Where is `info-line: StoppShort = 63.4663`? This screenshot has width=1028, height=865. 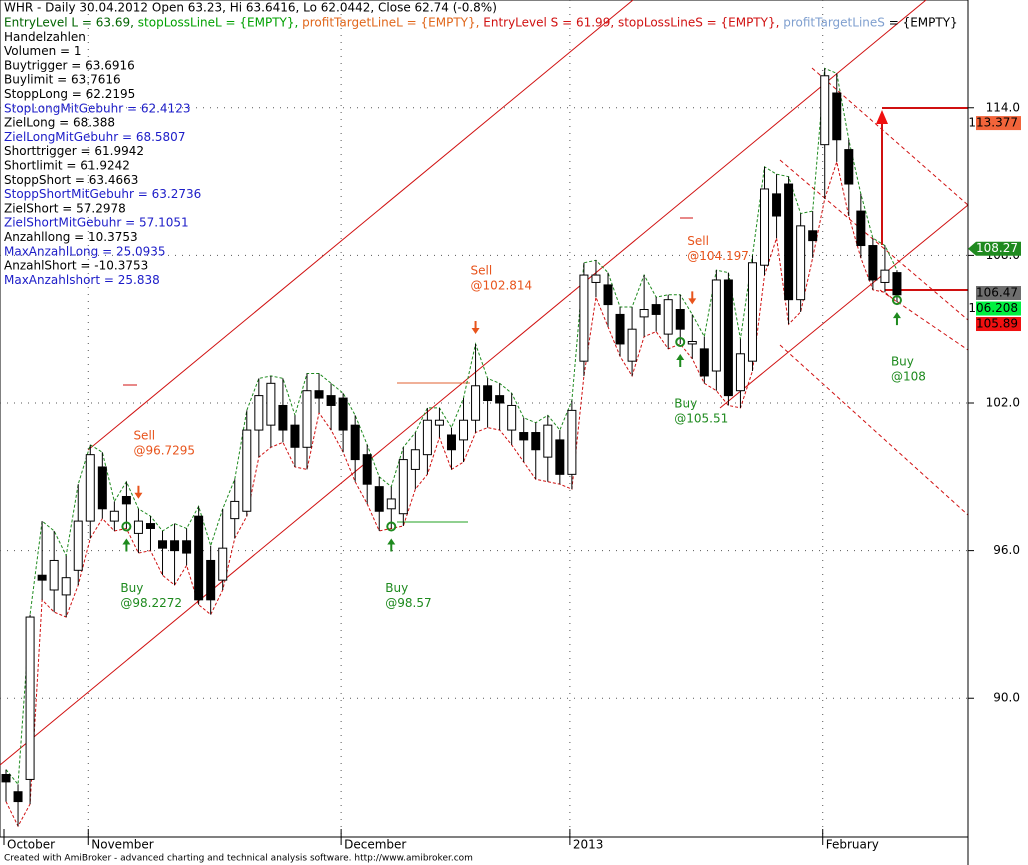
info-line: StoppShort = 63.4663 is located at coordinates (71, 179).